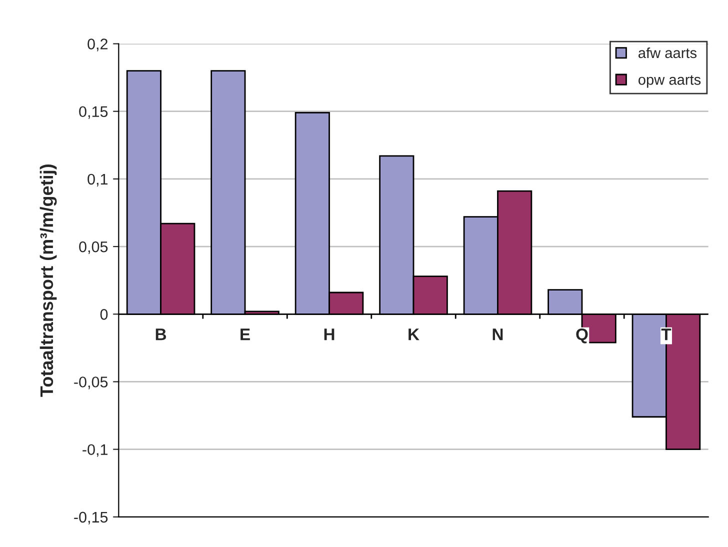 The height and width of the screenshot is (547, 728). I want to click on x-tick-label: E, so click(245, 334).